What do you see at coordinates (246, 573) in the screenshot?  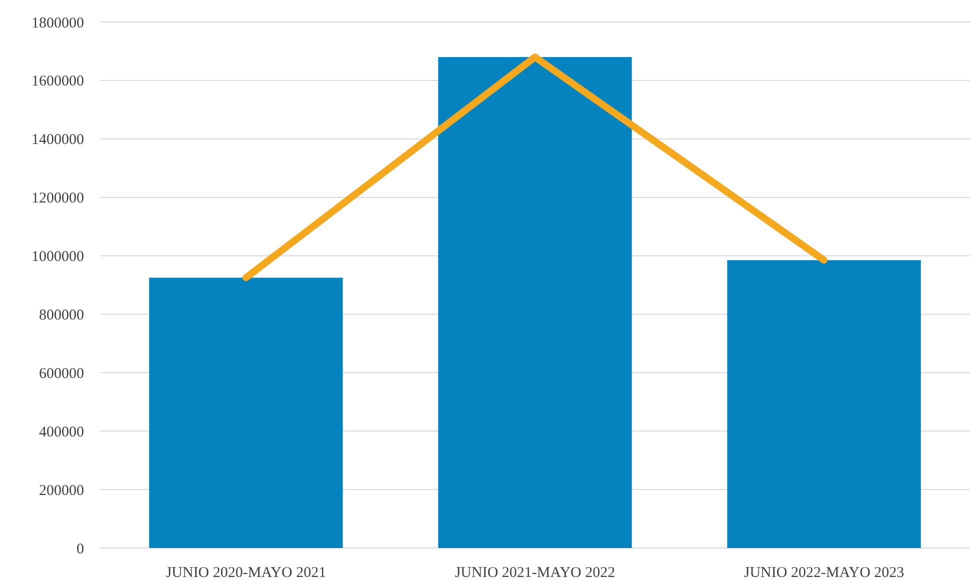 I see `x-tick-label: JUNIO 2020-MAYO 2021` at bounding box center [246, 573].